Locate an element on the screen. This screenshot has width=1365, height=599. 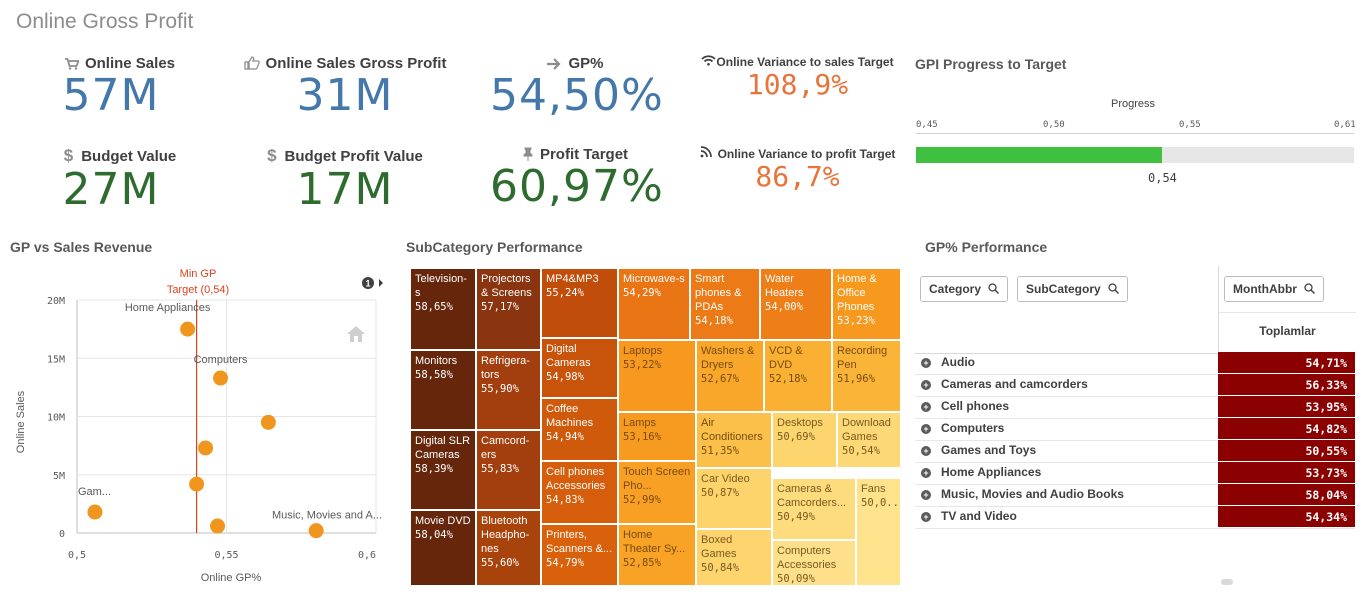
treemap-cell: Cell phones Accessories 54,83% is located at coordinates (579, 492).